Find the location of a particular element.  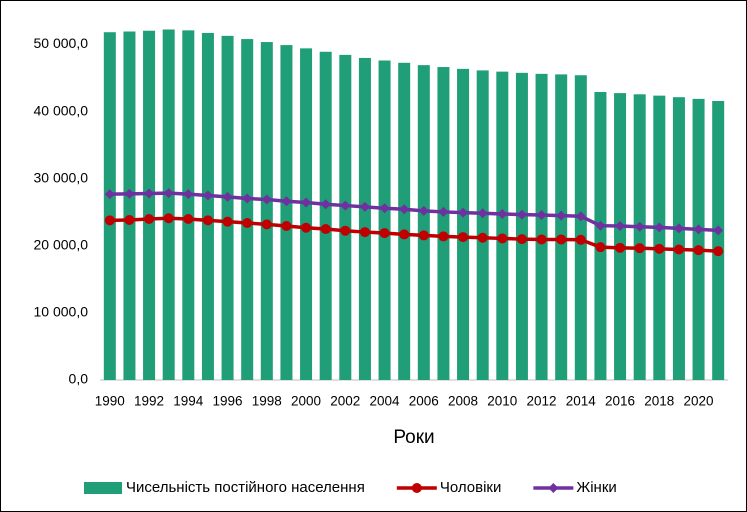

x-tick-label: 1996 is located at coordinates (228, 401).